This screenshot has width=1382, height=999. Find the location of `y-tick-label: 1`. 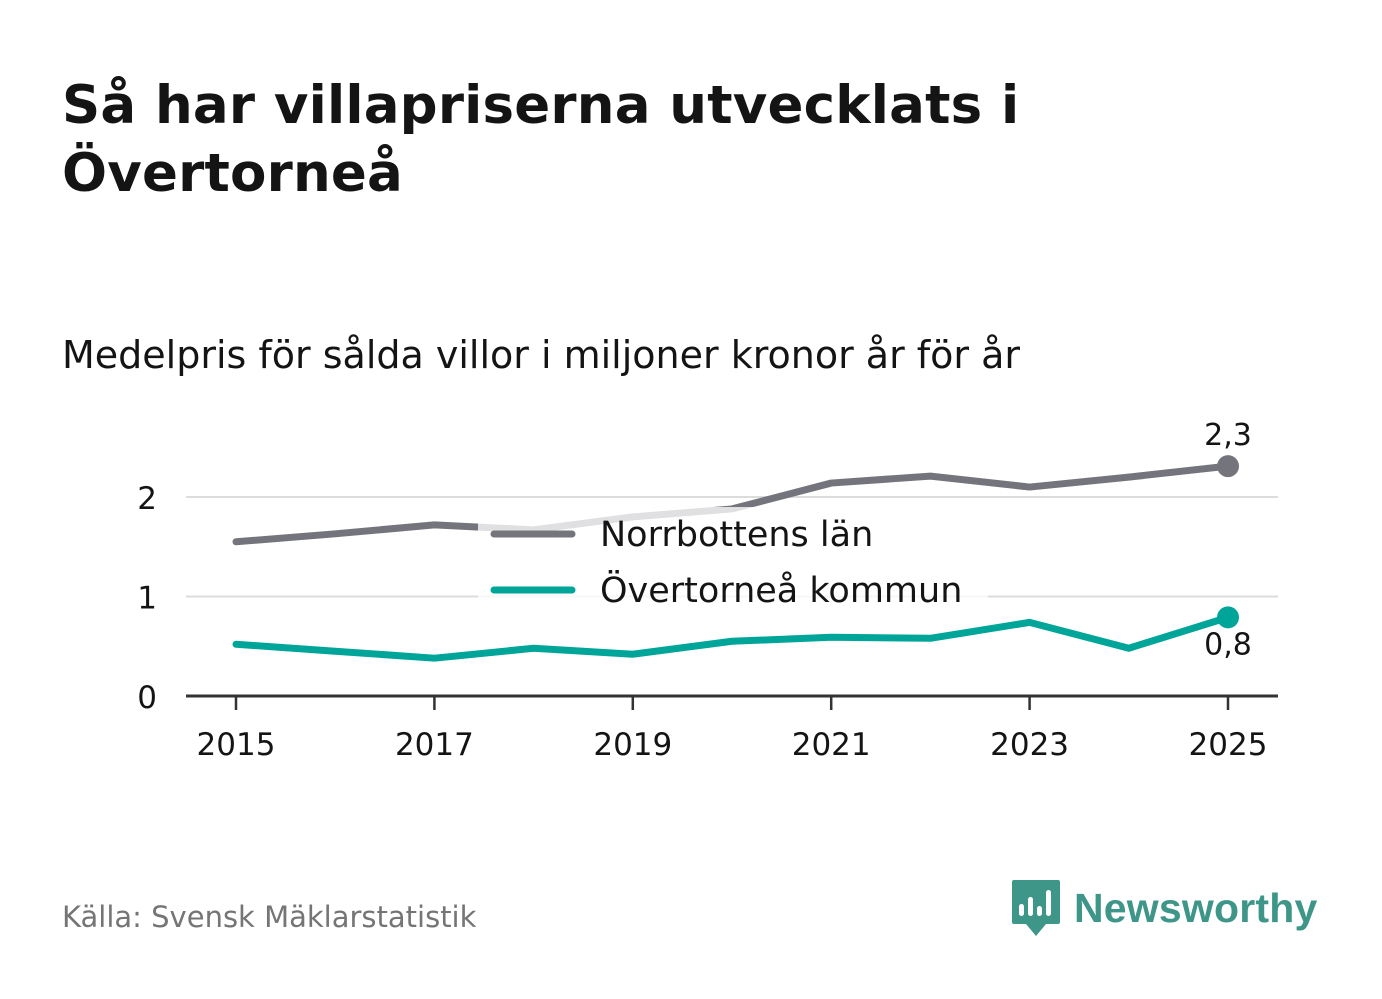

y-tick-label: 1 is located at coordinates (147, 599).